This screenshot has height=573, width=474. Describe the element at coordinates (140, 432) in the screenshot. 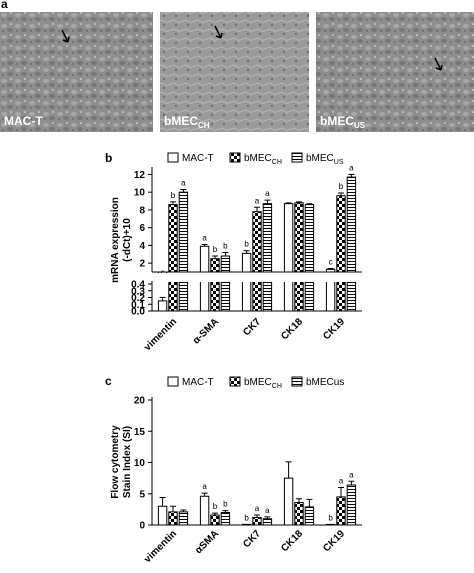

I see `y-tick-label: 15` at that location.